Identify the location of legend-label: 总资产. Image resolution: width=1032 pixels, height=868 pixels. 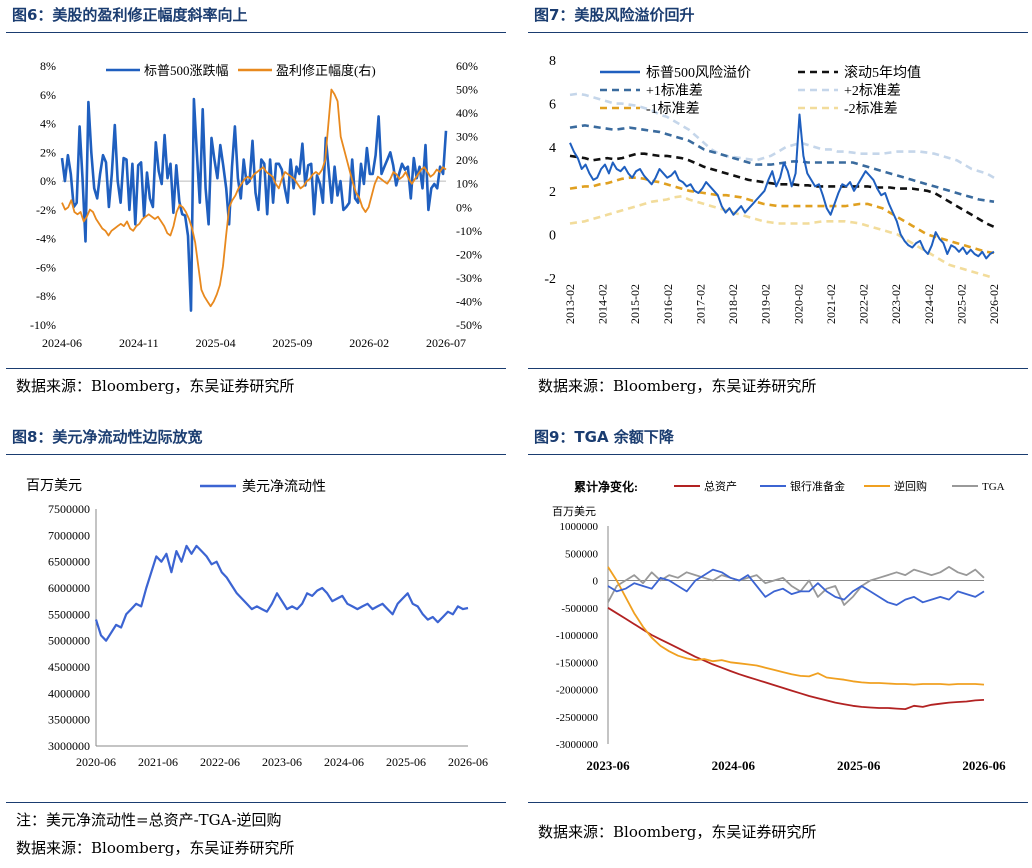
(720, 486).